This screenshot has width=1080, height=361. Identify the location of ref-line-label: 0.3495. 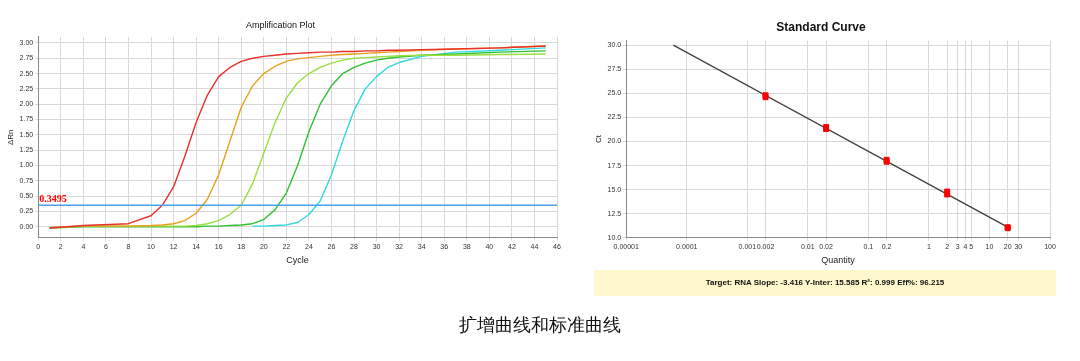
(53, 198).